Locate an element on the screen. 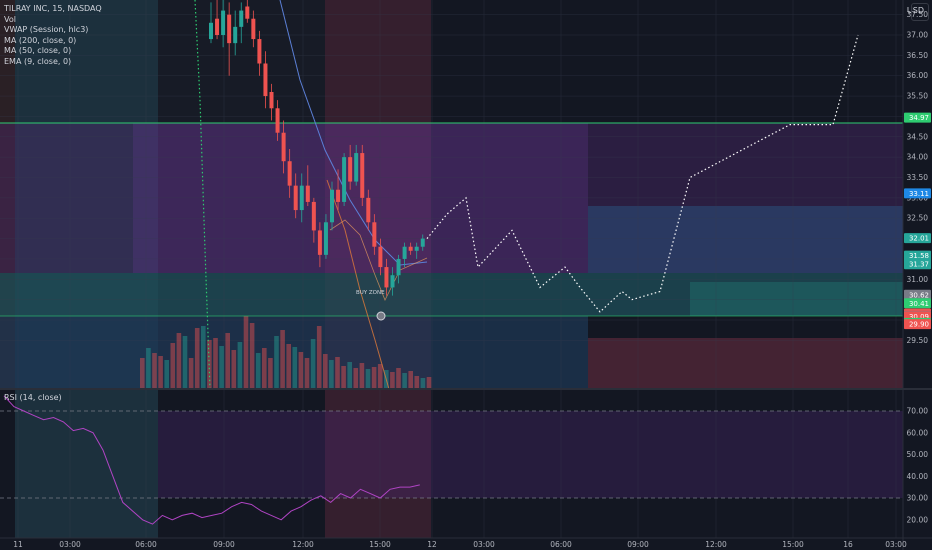 The width and height of the screenshot is (932, 550). indicator-vol: Vol is located at coordinates (10, 19).